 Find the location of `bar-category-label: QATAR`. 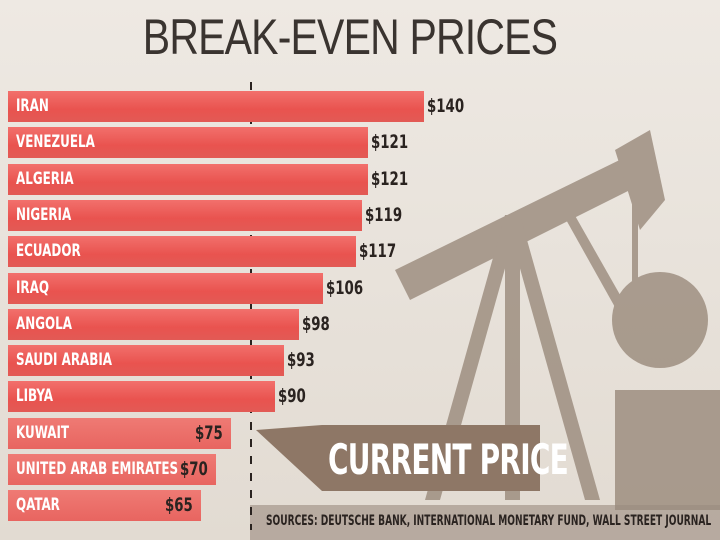

bar-category-label: QATAR is located at coordinates (38, 505).